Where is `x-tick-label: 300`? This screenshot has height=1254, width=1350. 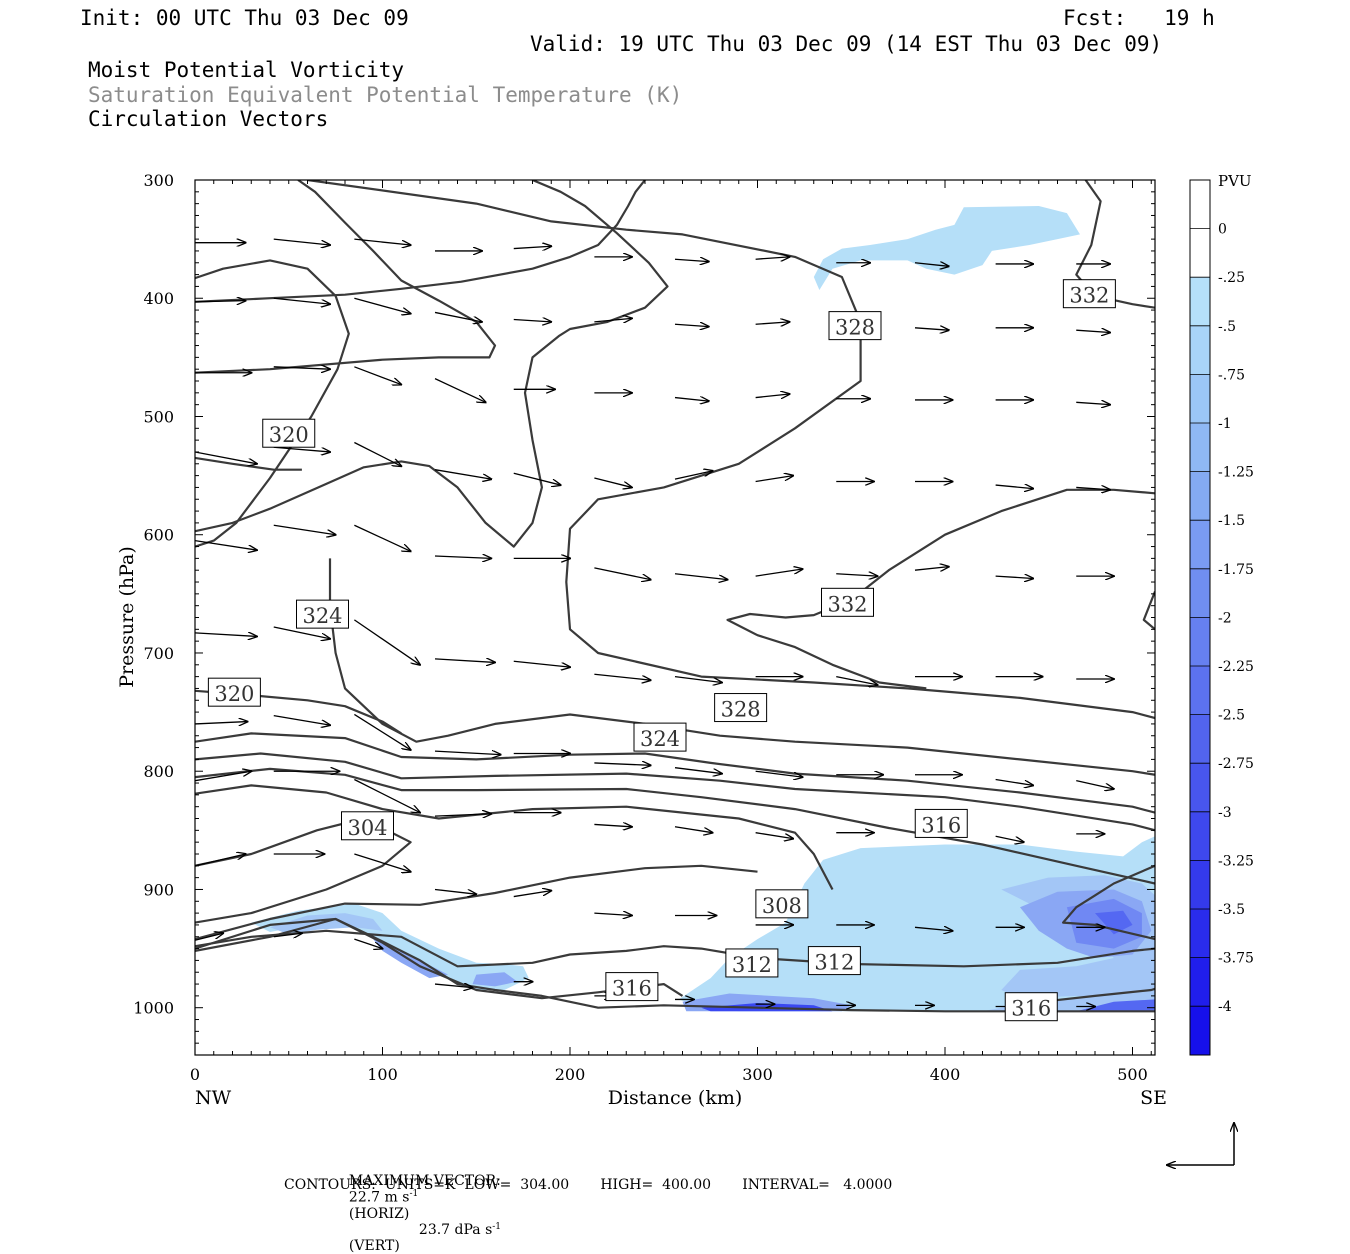 x-tick-label: 300 is located at coordinates (757, 1074).